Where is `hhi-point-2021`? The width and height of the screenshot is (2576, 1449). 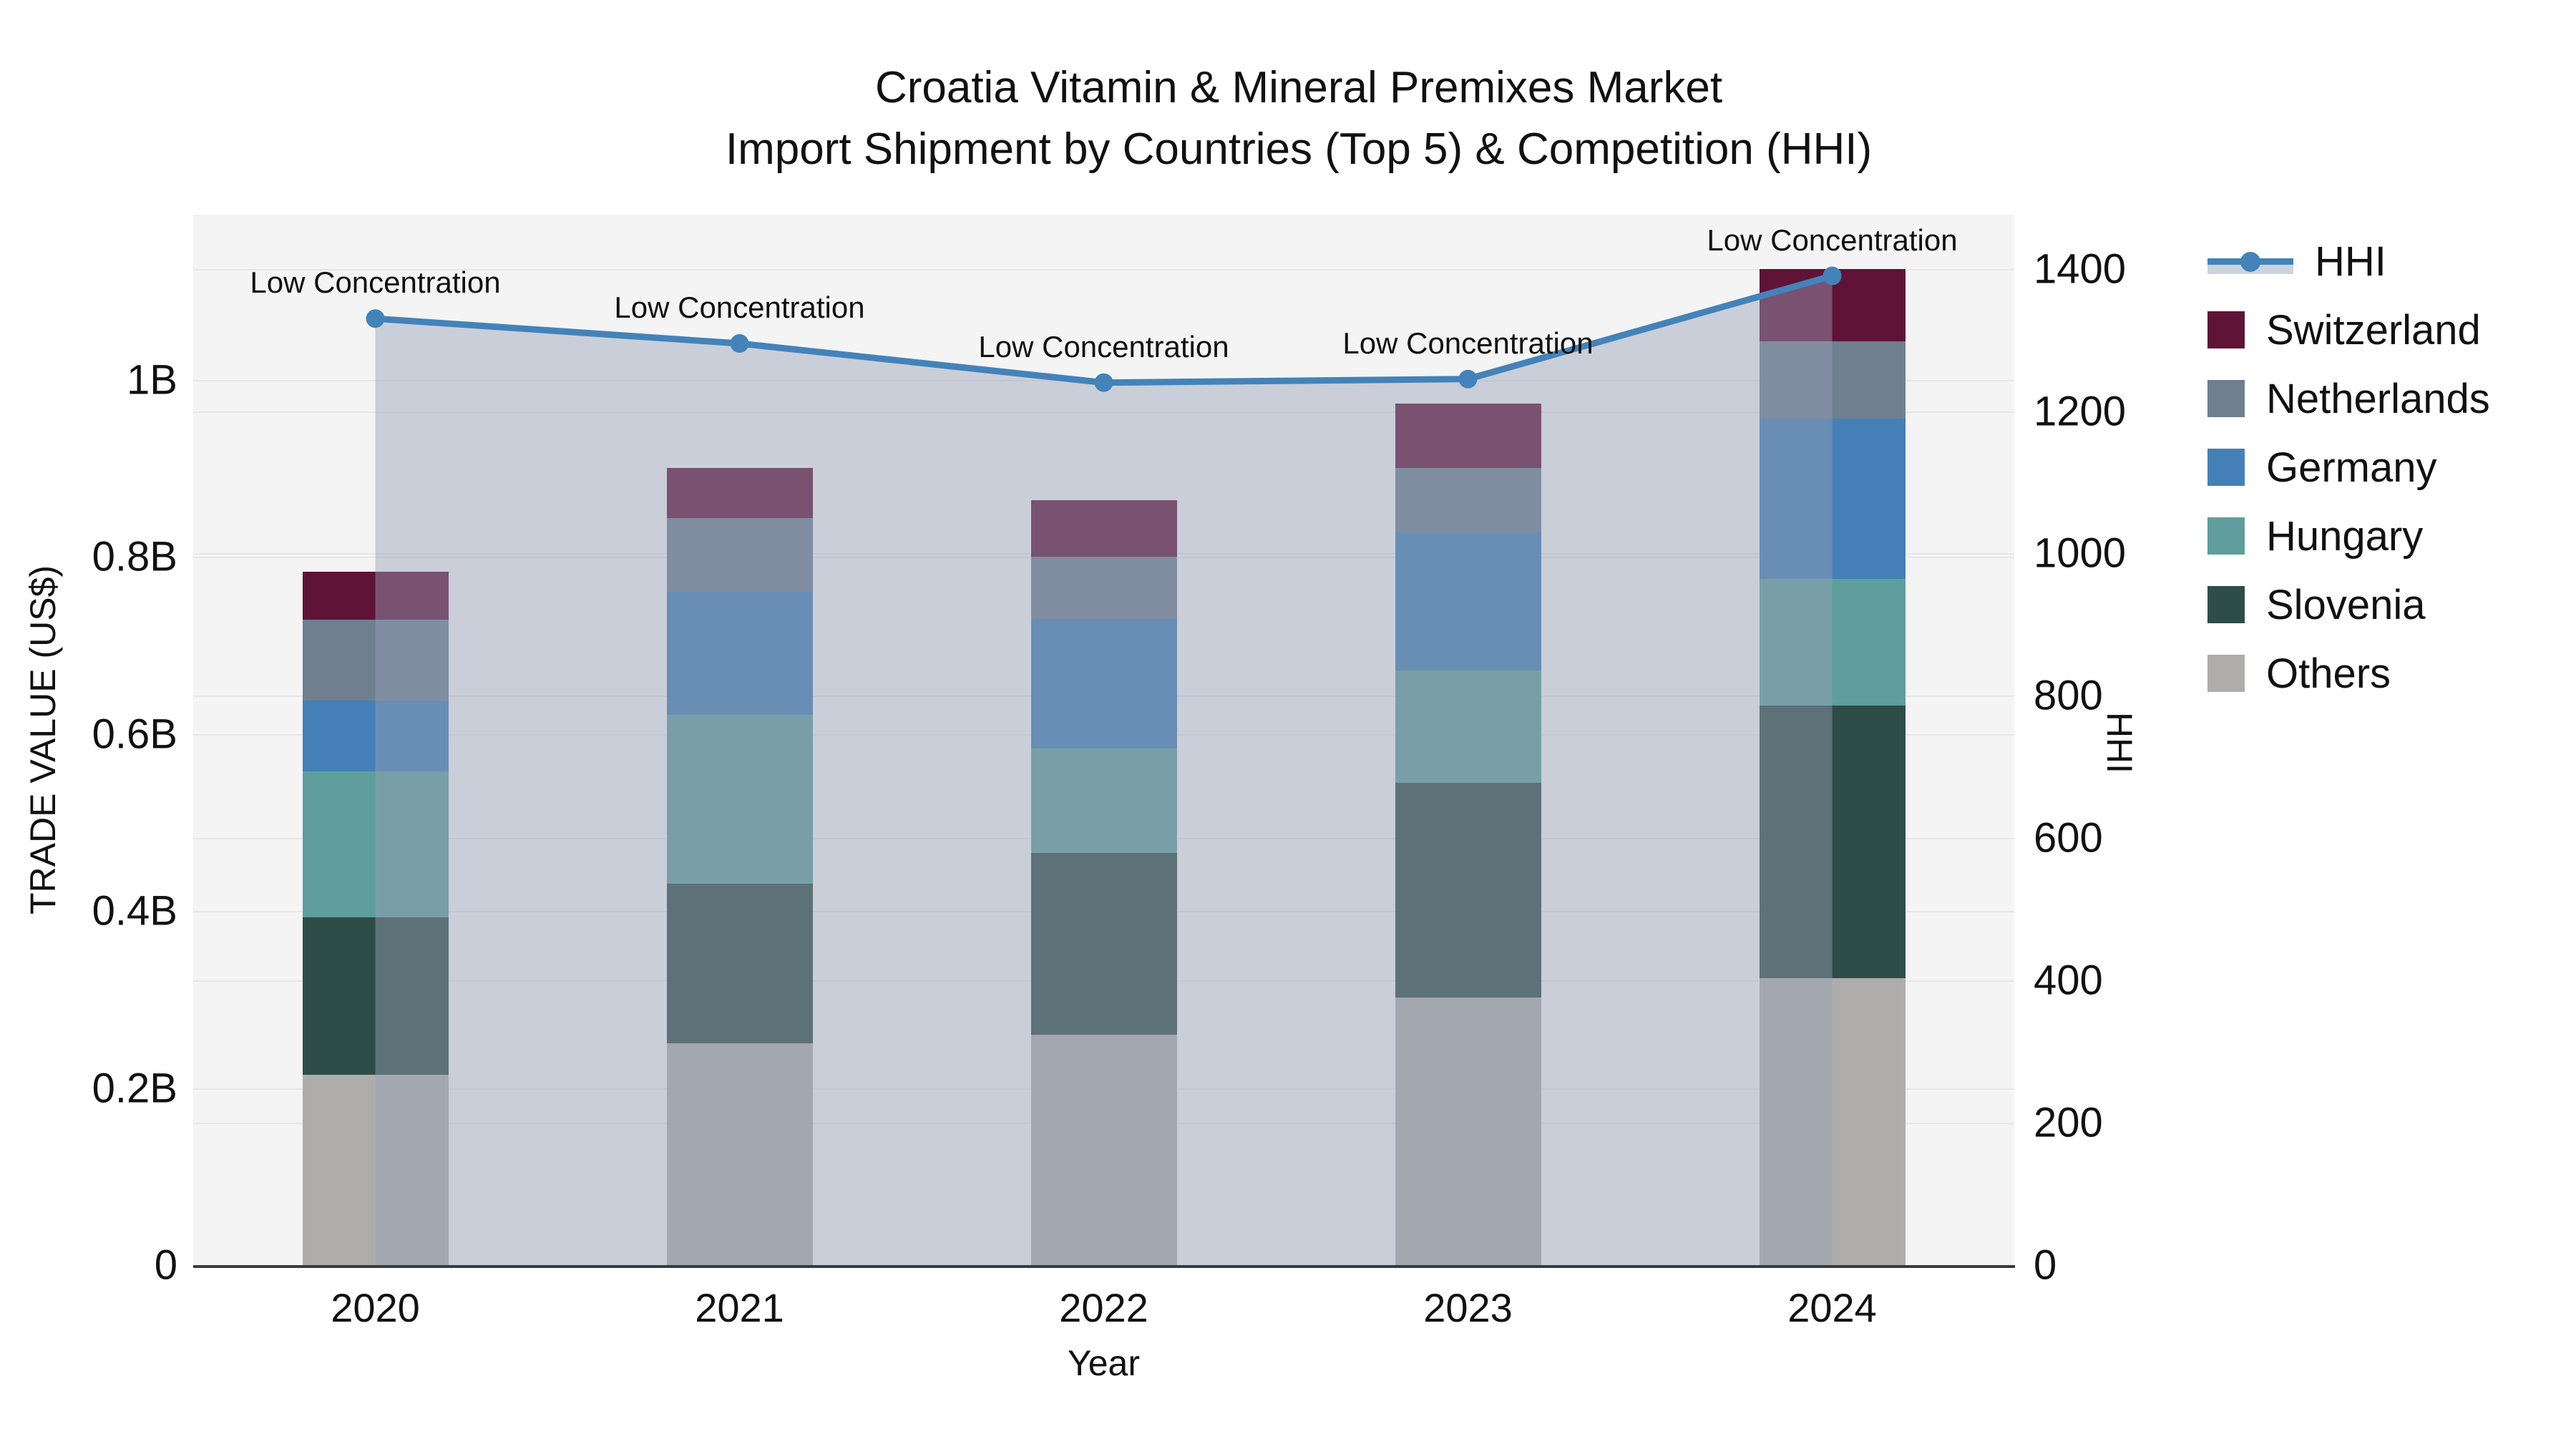
hhi-point-2021 is located at coordinates (739, 343).